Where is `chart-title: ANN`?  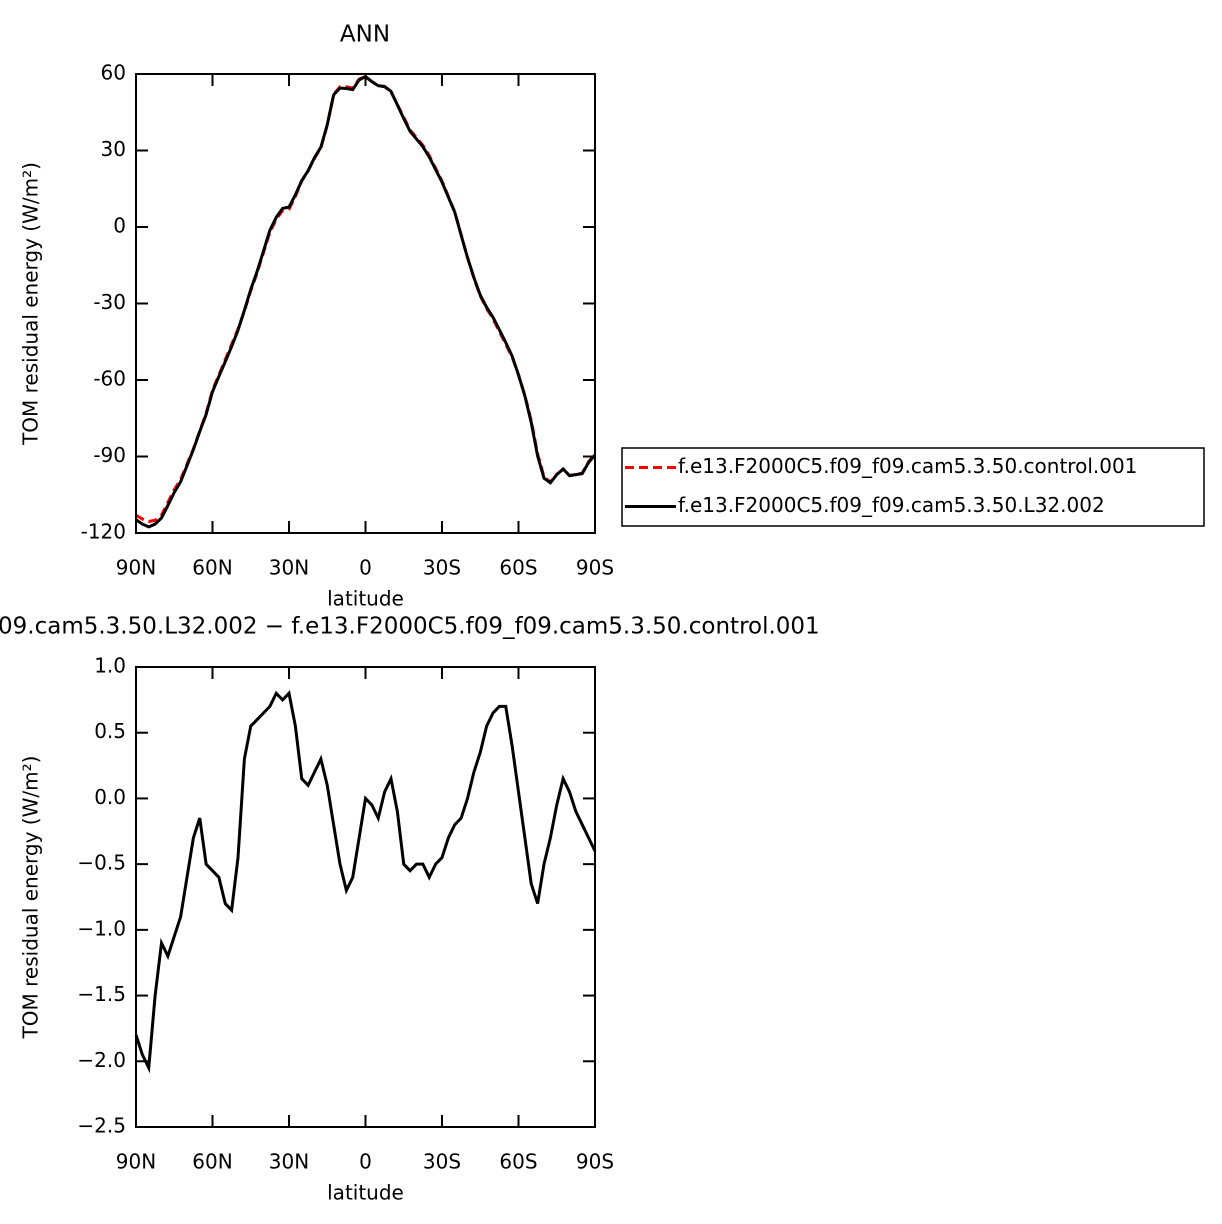 chart-title: ANN is located at coordinates (365, 35).